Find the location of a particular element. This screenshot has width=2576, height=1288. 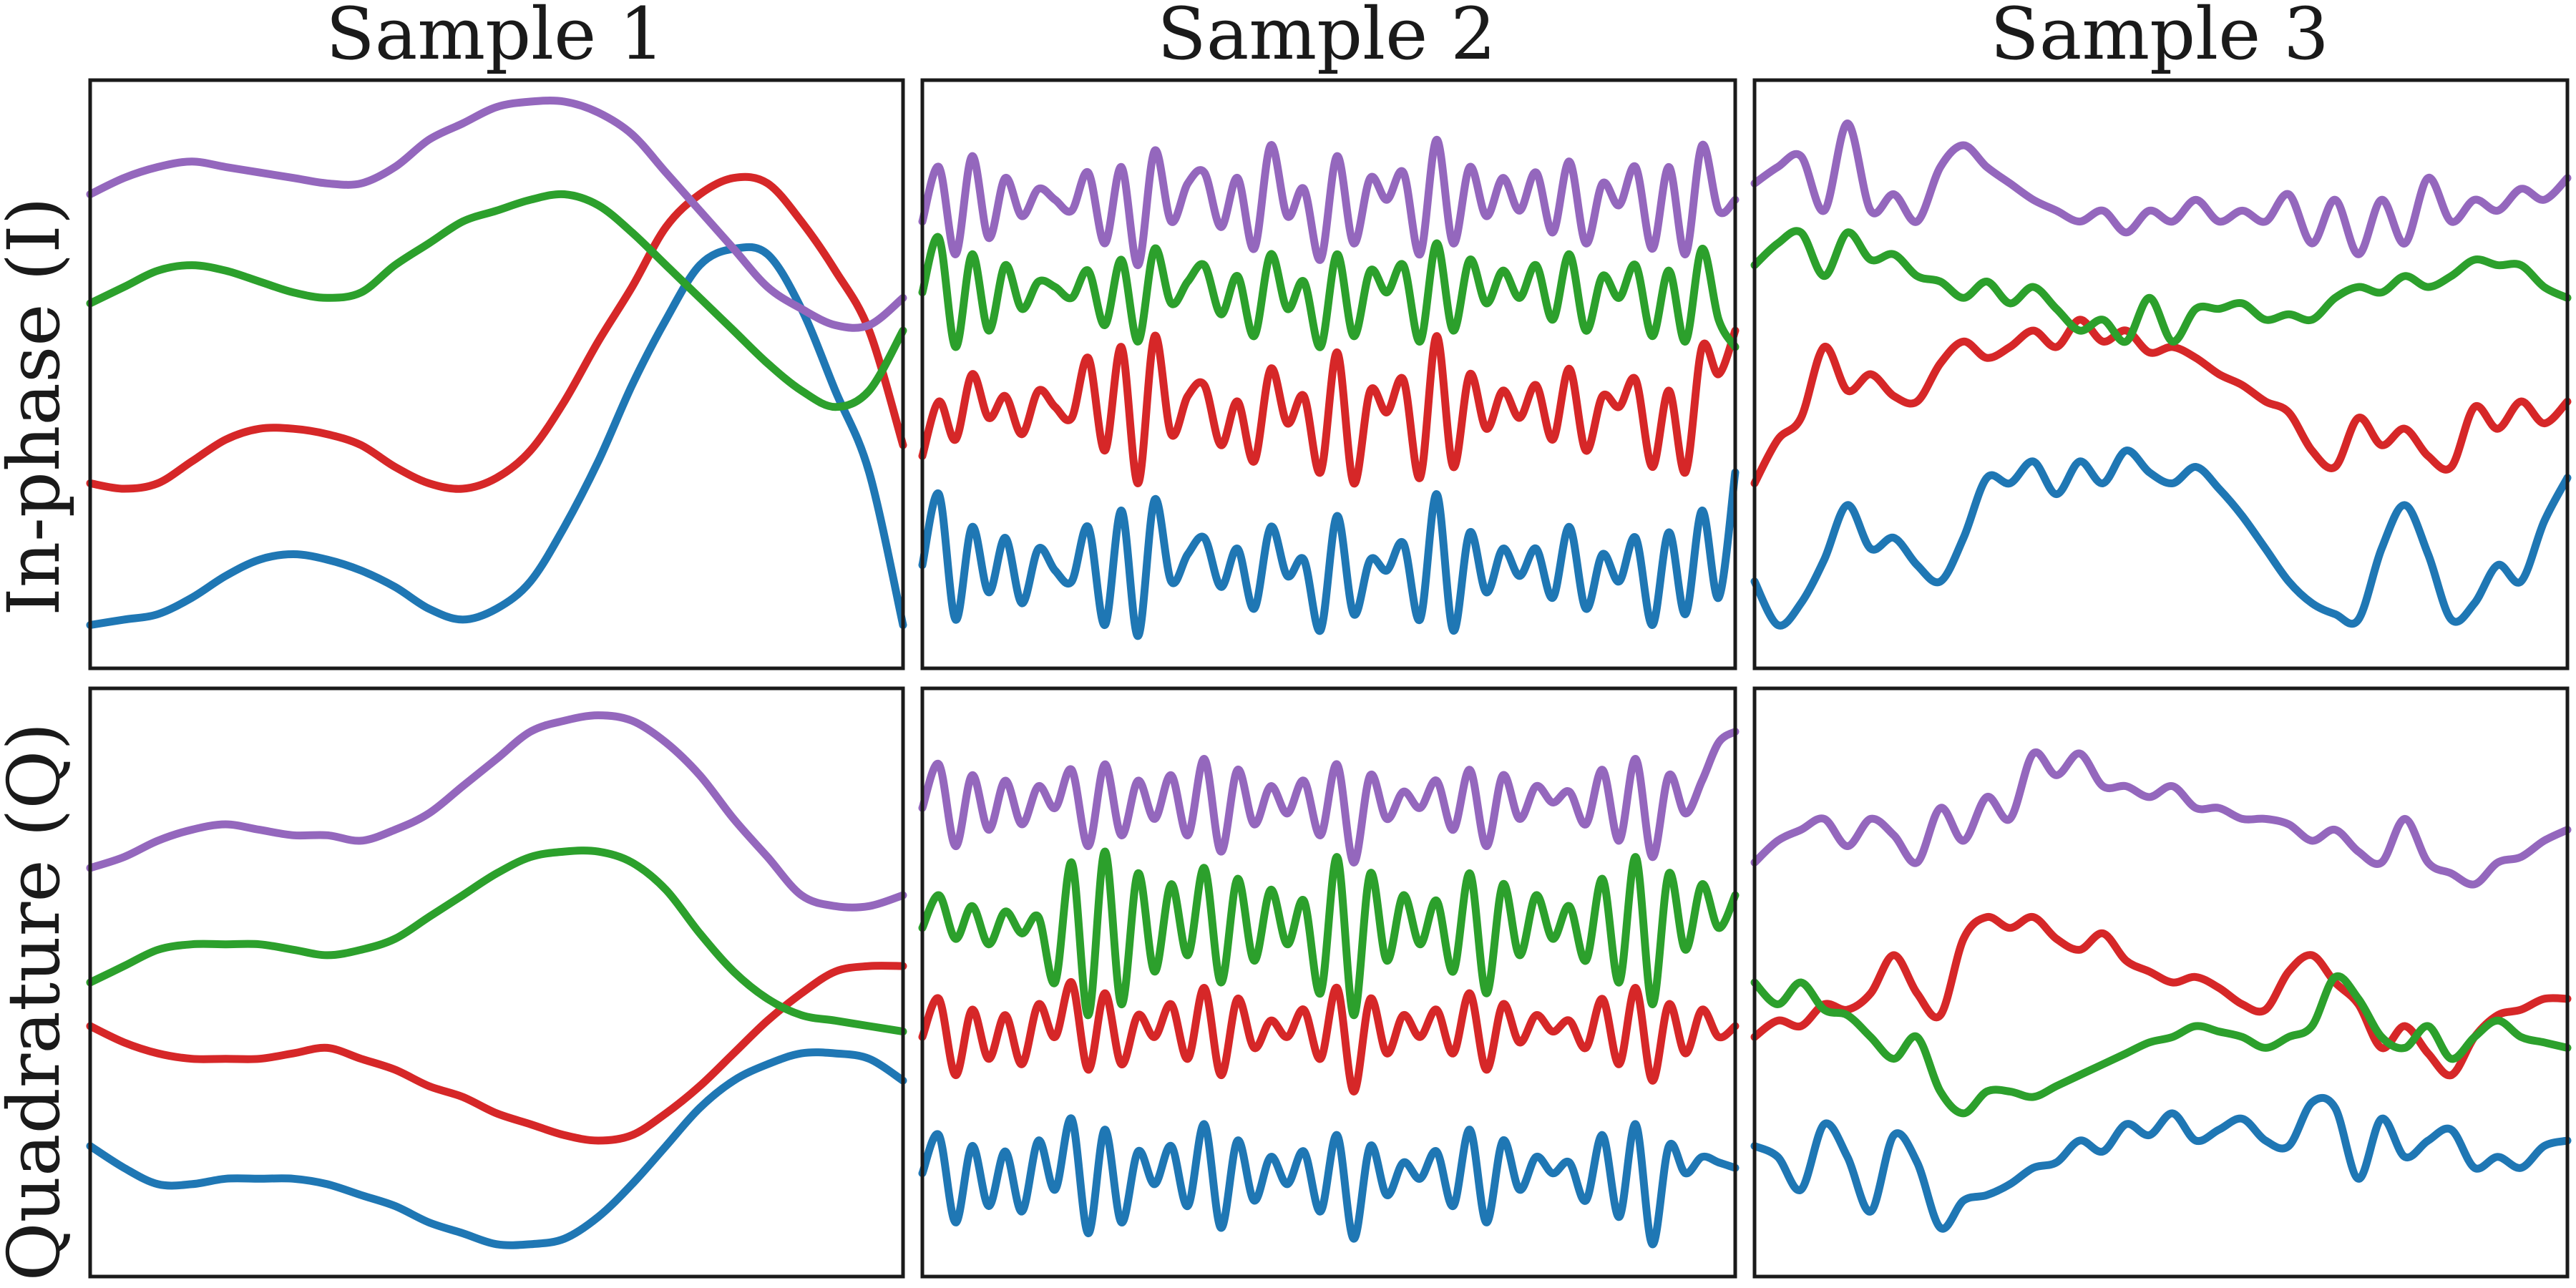

column-title-sample-1: Sample 1 is located at coordinates (495, 38).